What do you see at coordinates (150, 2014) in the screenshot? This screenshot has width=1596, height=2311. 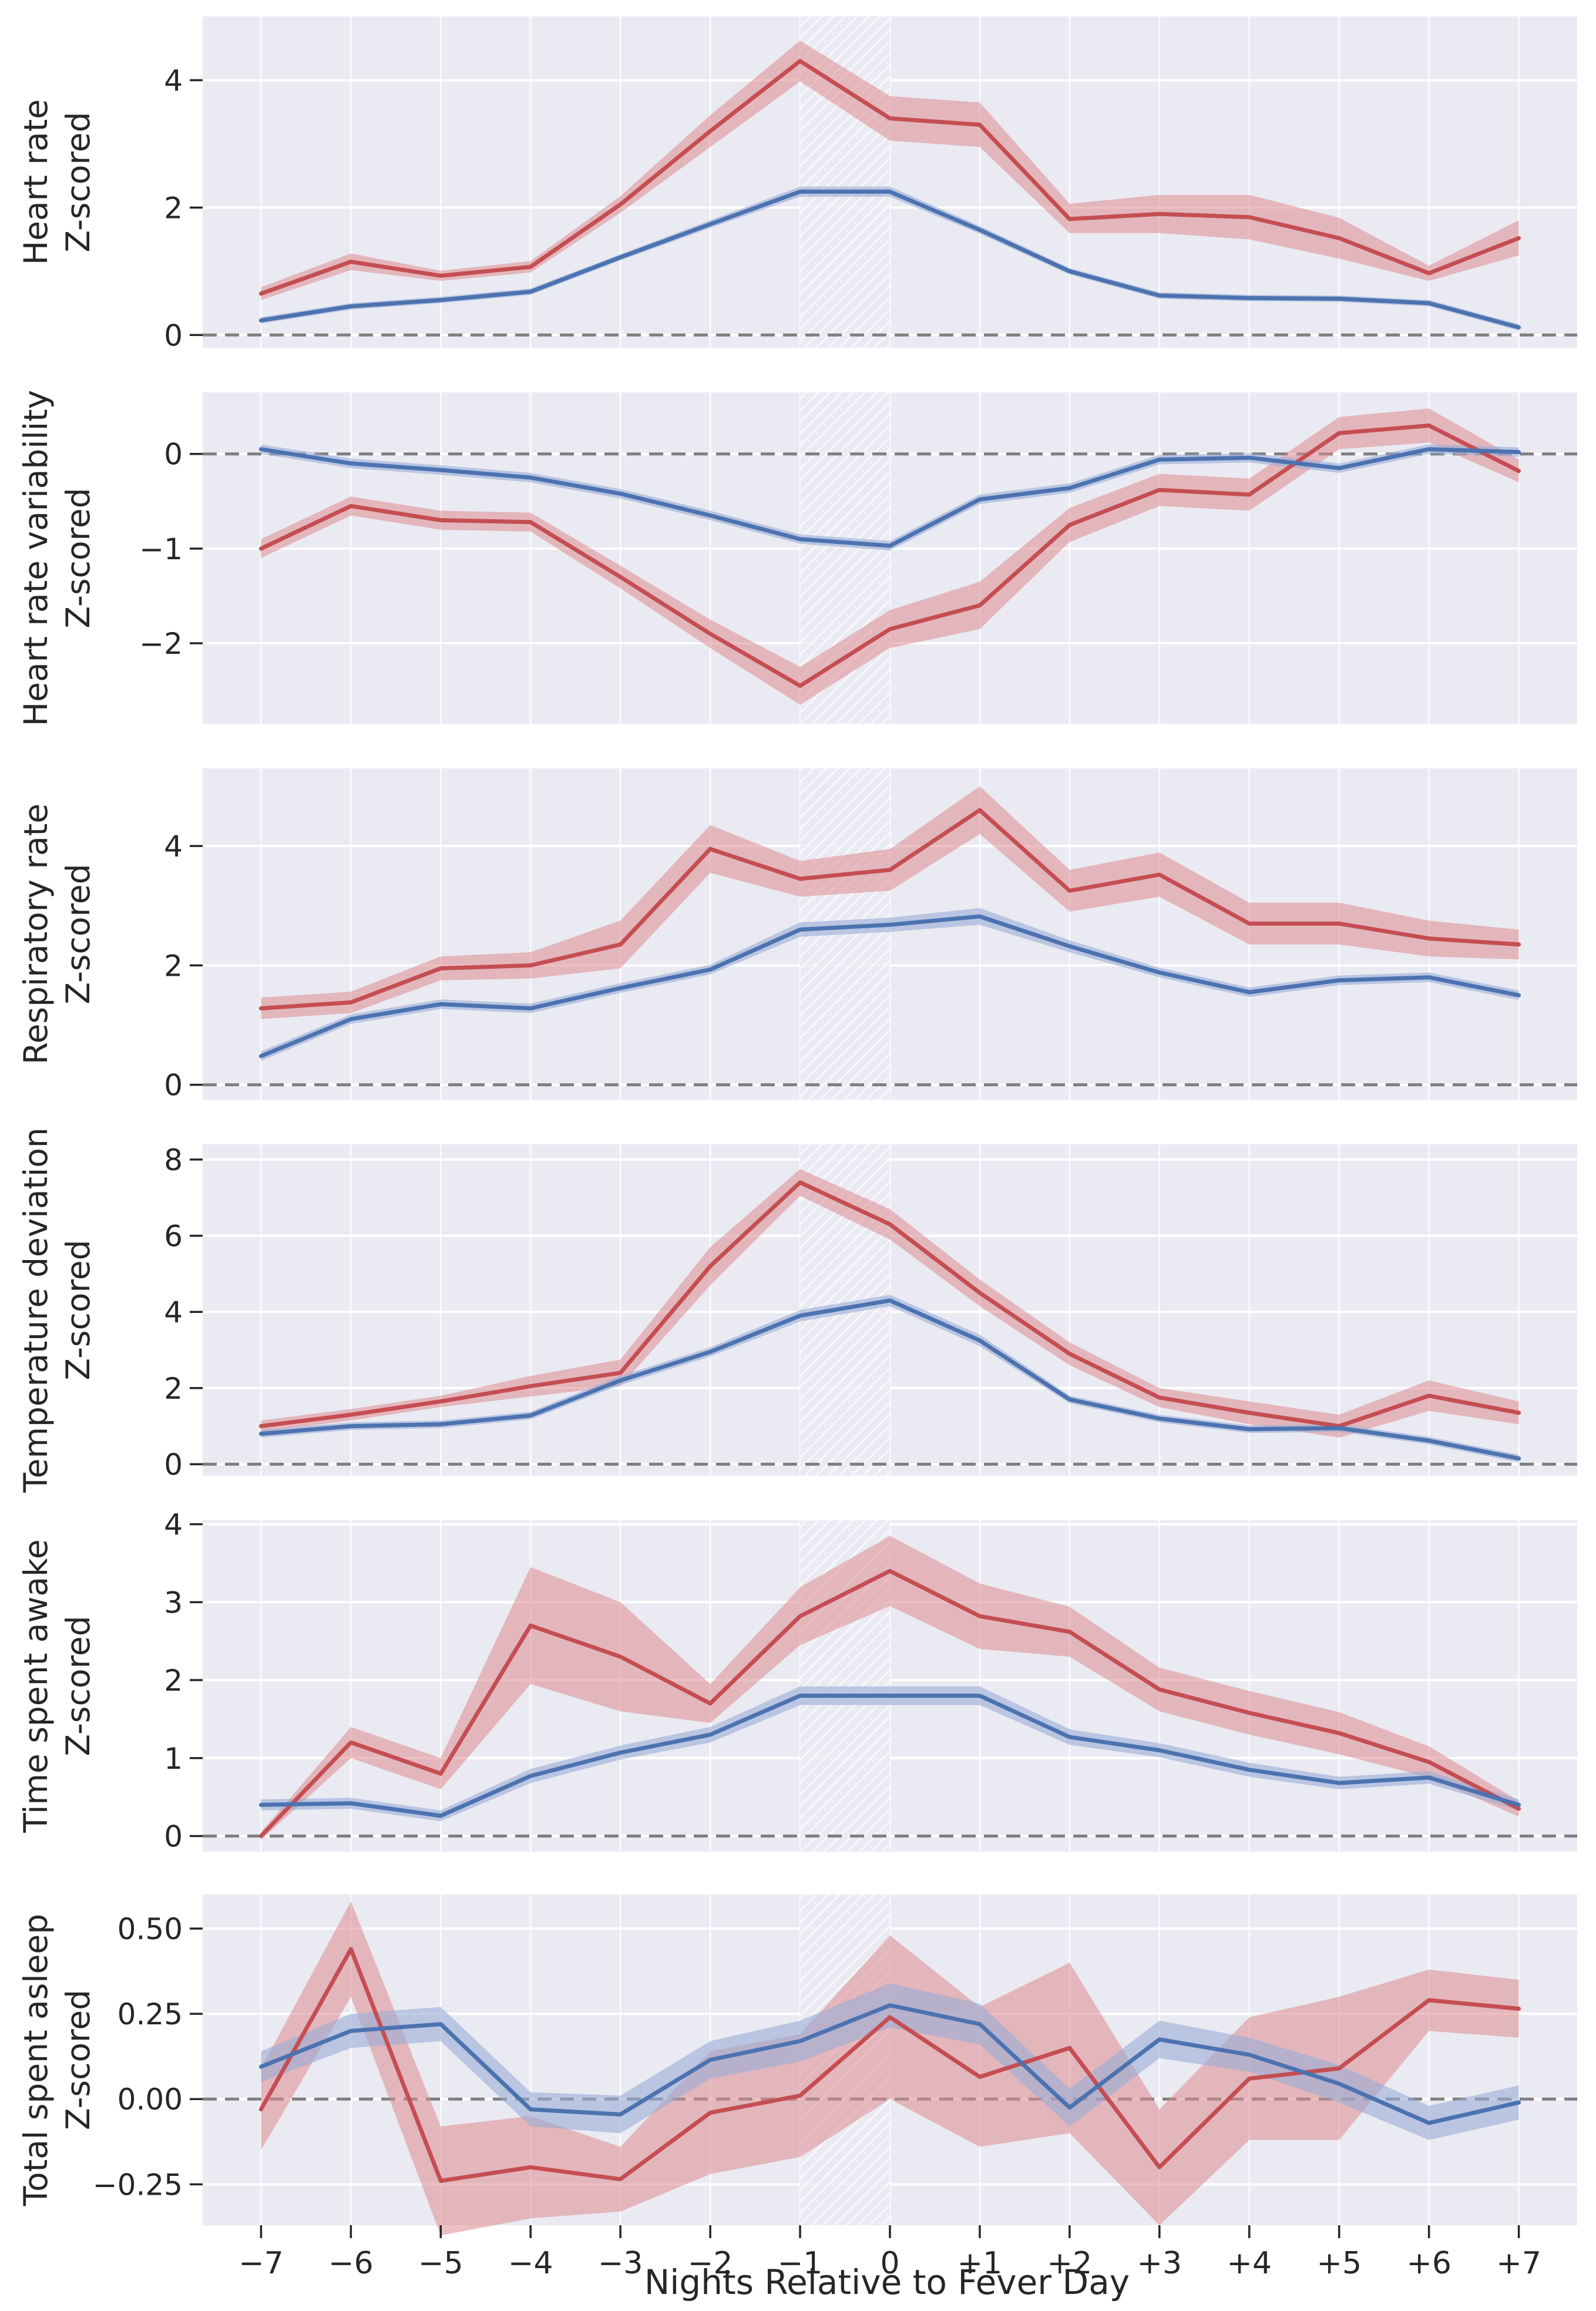 I see `y-tick-label: 0.25` at bounding box center [150, 2014].